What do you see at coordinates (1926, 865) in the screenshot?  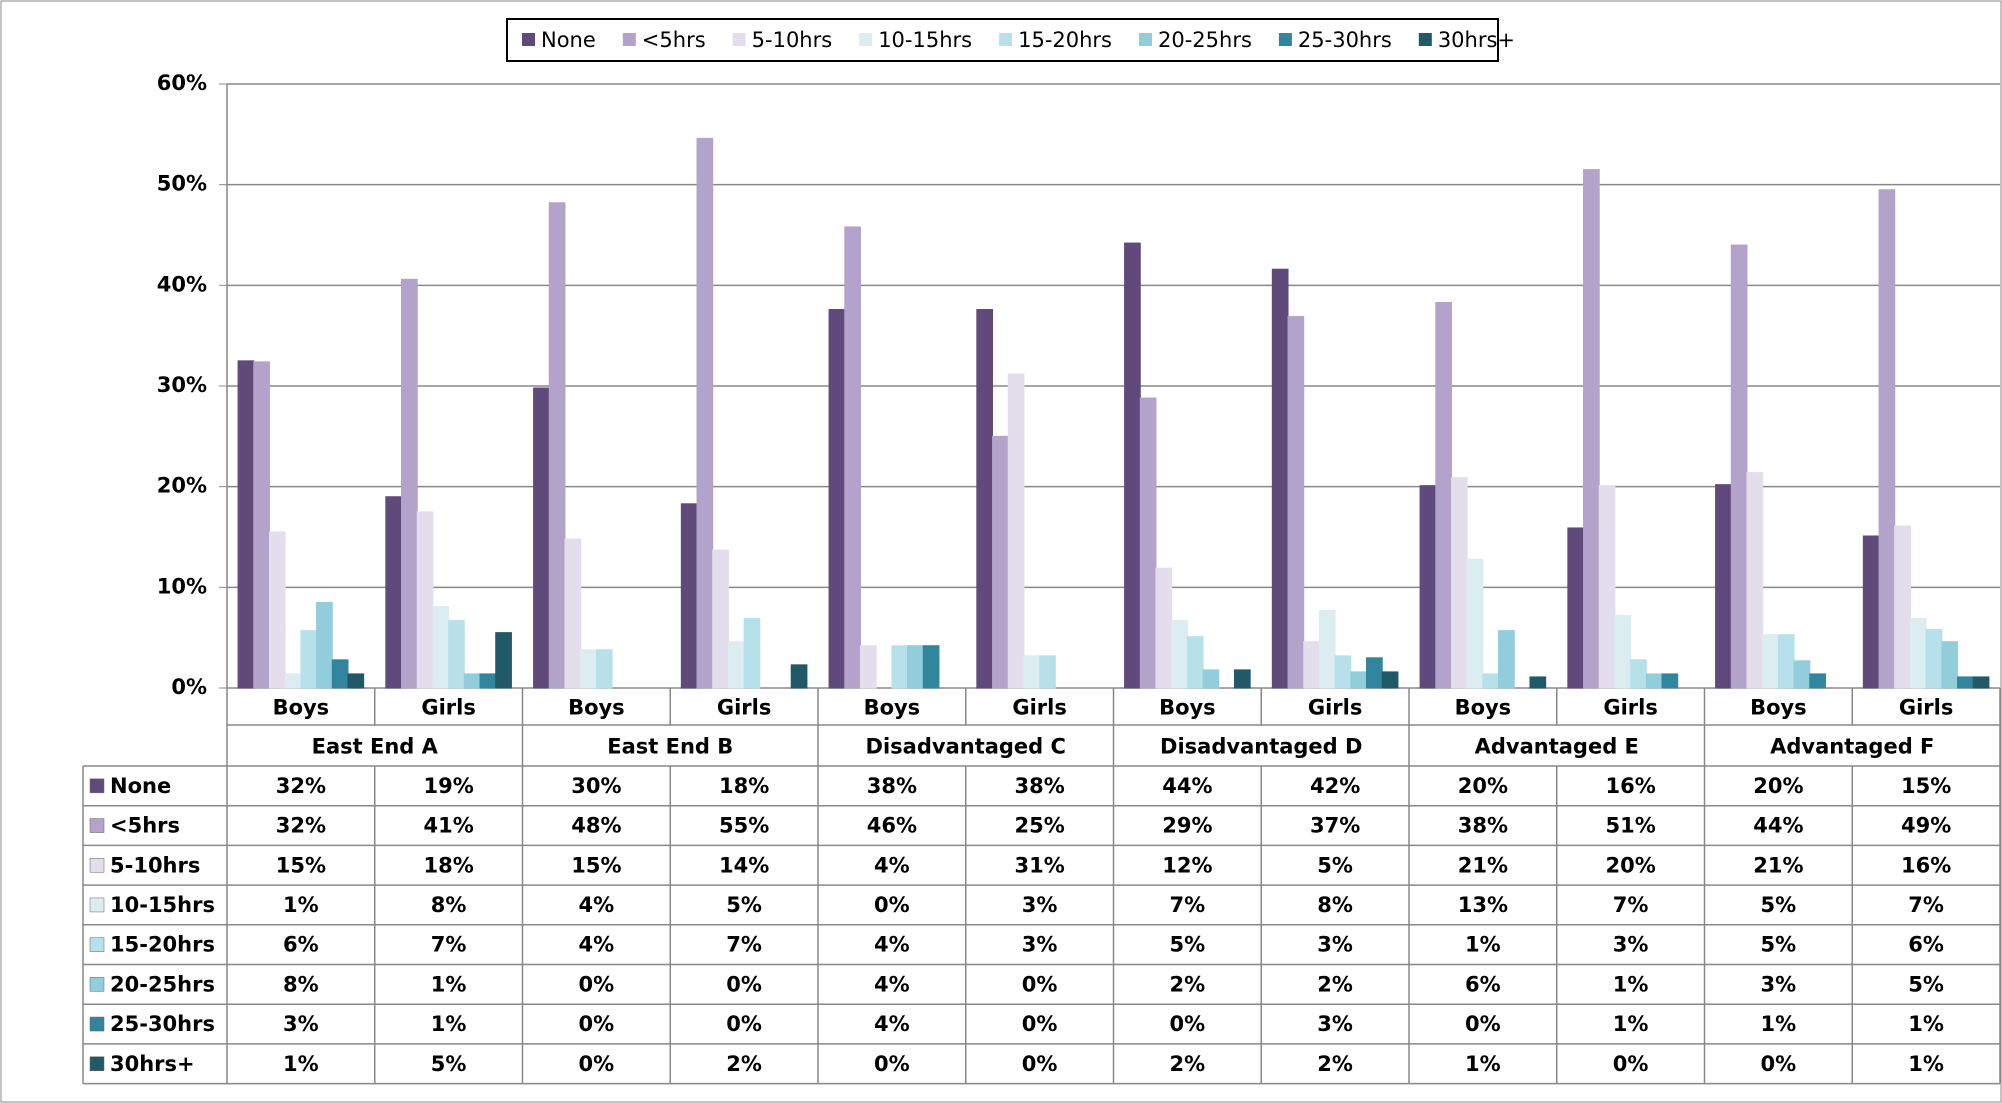 I see `table-value: 16%` at bounding box center [1926, 865].